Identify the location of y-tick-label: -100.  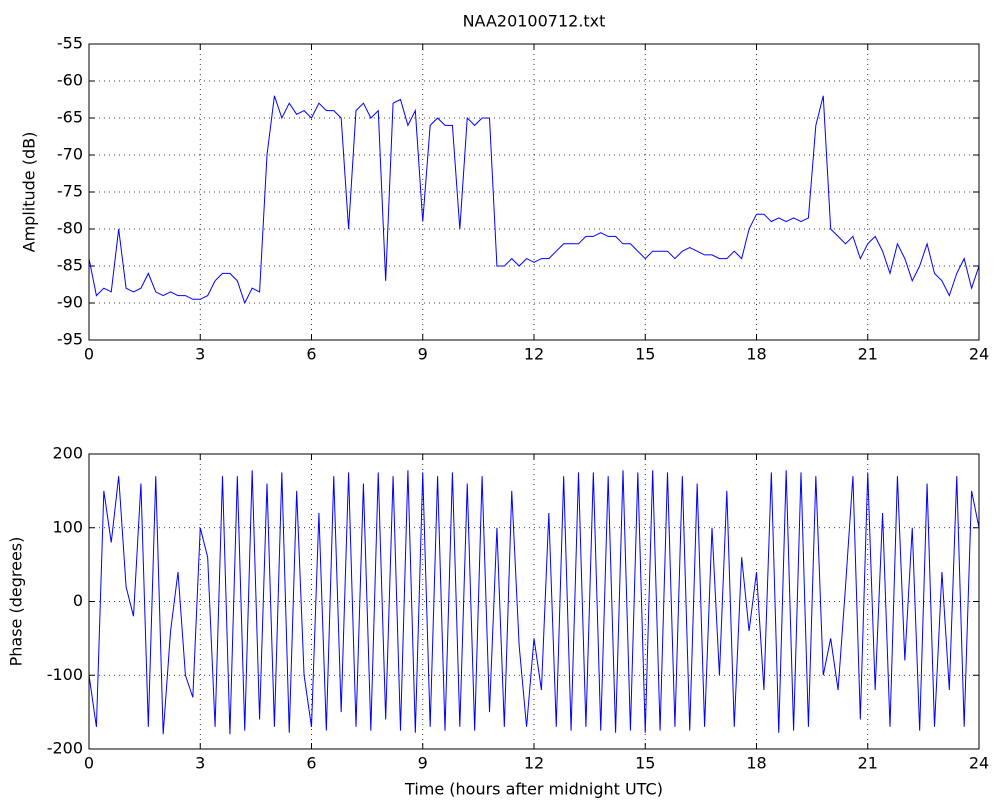
(65, 674).